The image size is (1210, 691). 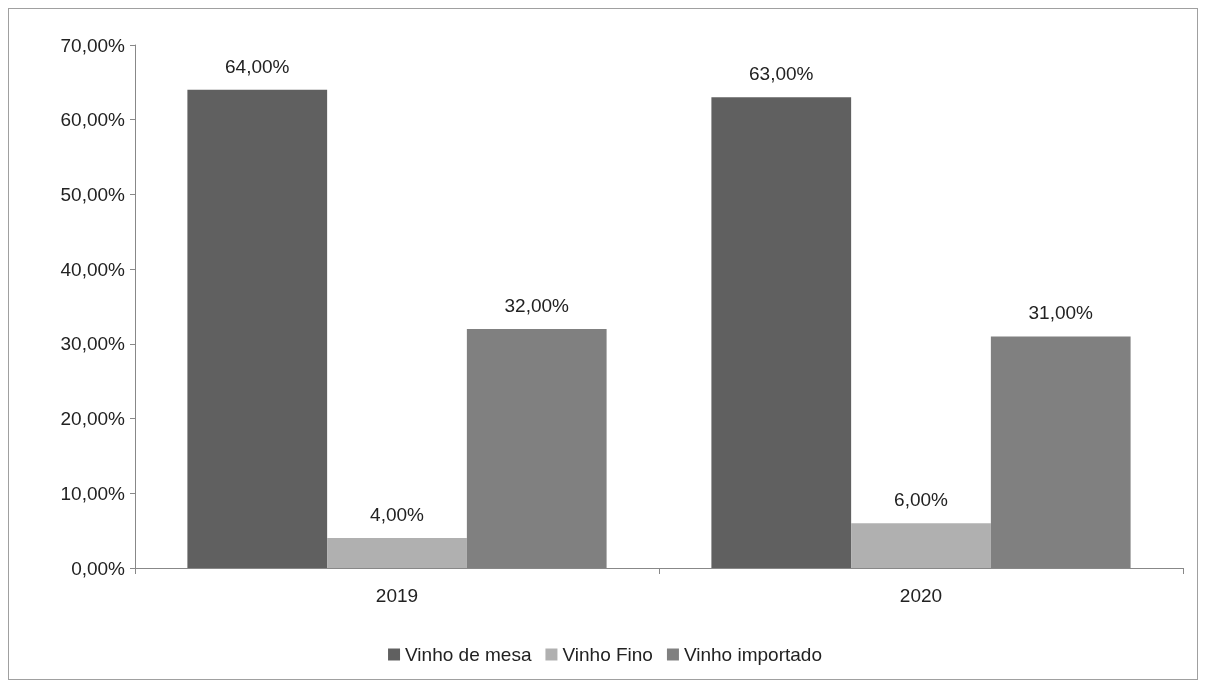 What do you see at coordinates (93, 493) in the screenshot?
I see `y-tick-label: 10,00%` at bounding box center [93, 493].